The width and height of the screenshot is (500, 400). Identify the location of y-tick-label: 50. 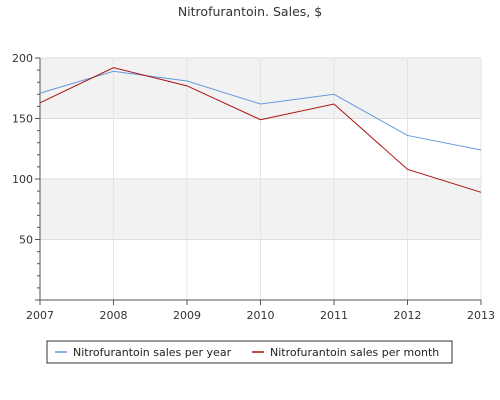
(26, 240).